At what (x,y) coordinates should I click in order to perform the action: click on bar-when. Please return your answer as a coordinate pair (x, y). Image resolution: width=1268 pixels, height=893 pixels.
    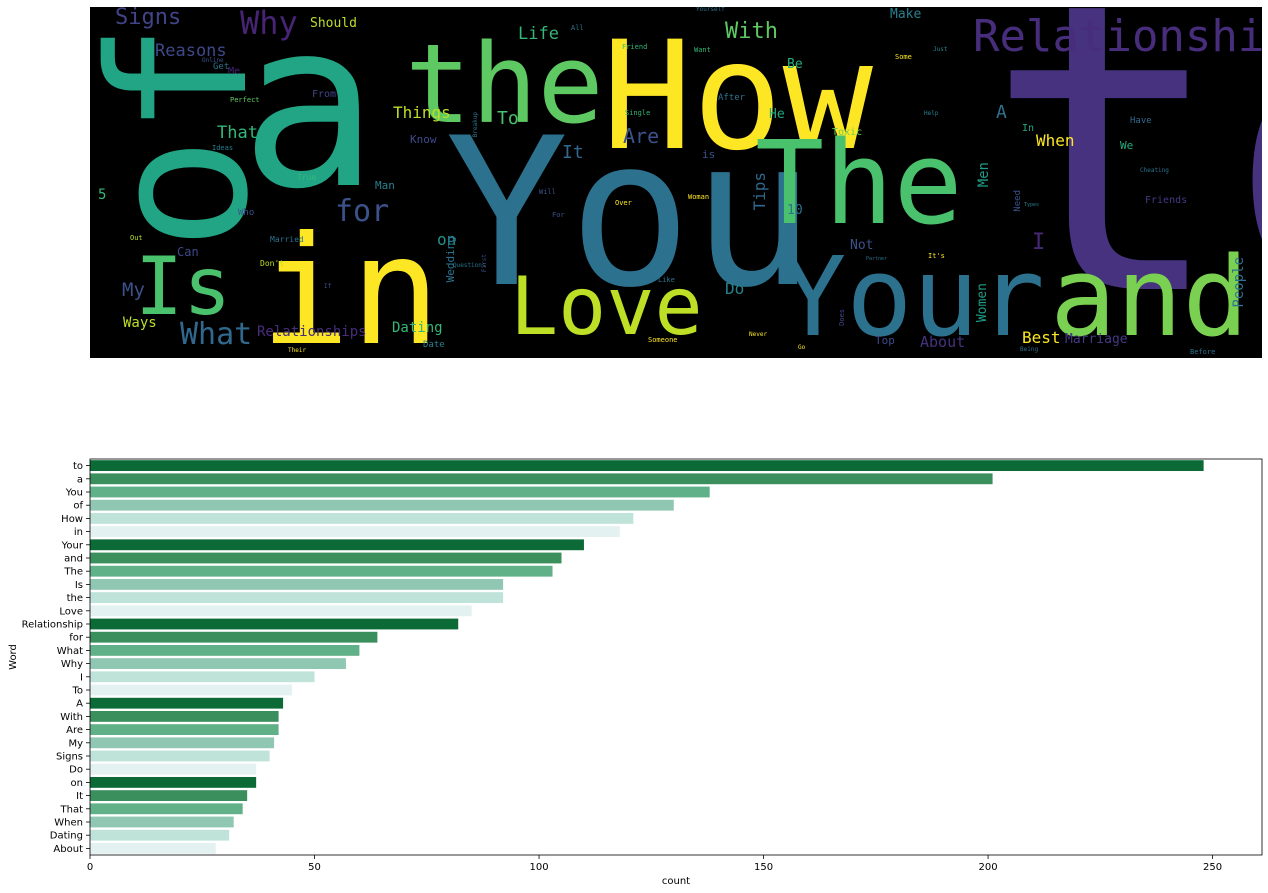
    Looking at the image, I should click on (162, 822).